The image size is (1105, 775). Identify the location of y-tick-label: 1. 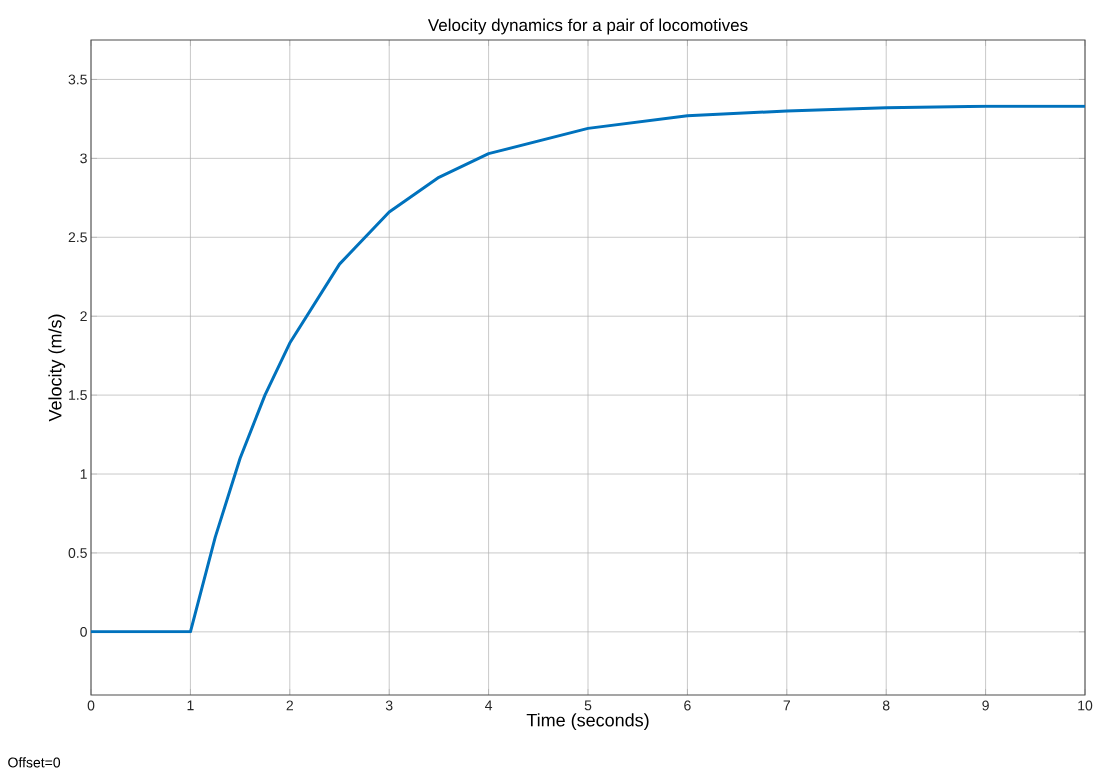
(83, 474).